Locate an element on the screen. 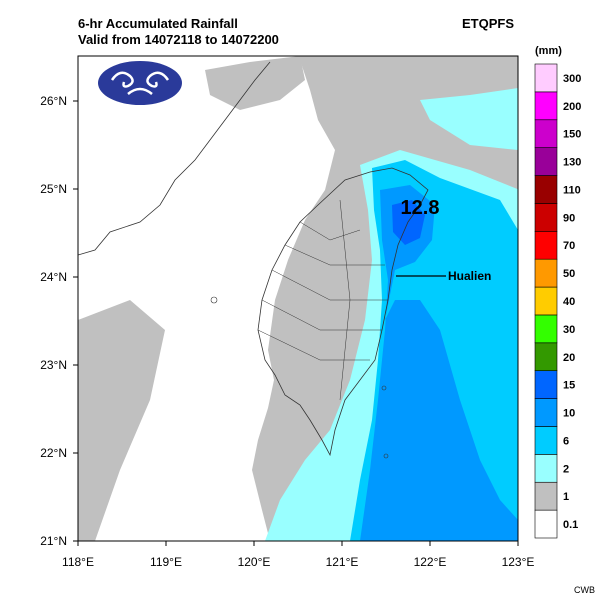 Image resolution: width=600 pixels, height=600 pixels. colorbar-label: 1 is located at coordinates (566, 497).